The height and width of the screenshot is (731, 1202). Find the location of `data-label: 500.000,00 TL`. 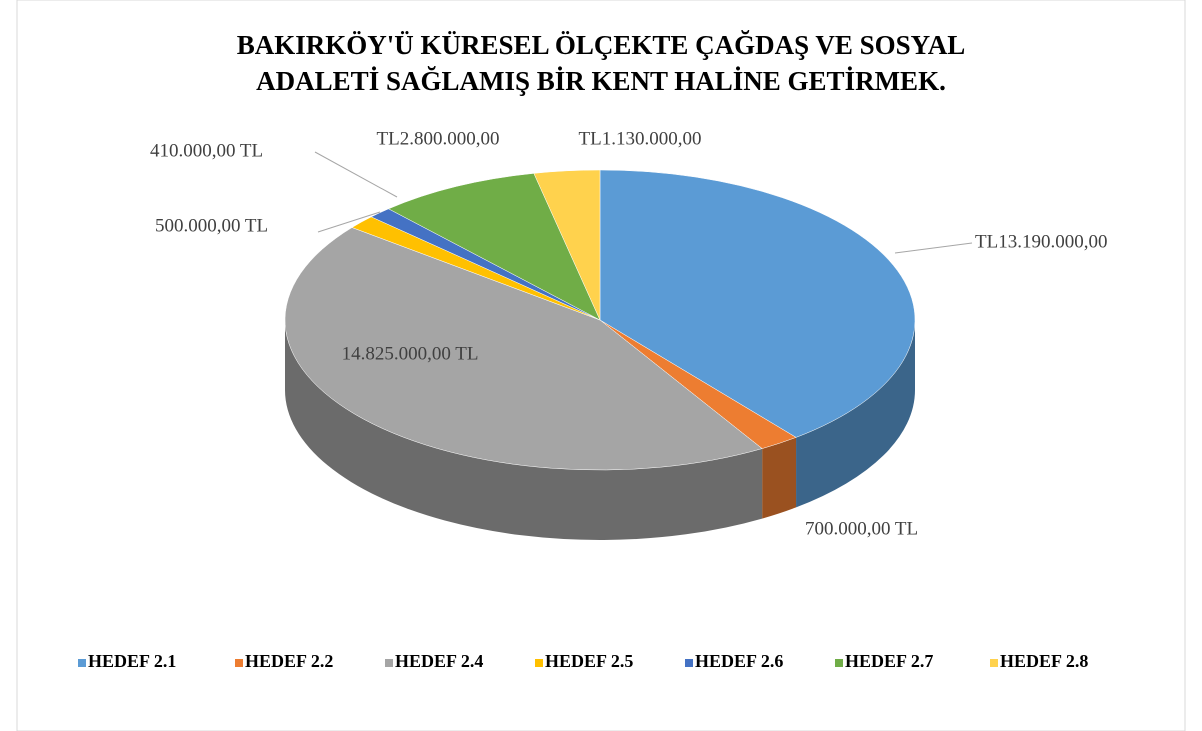

data-label: 500.000,00 TL is located at coordinates (211, 225).